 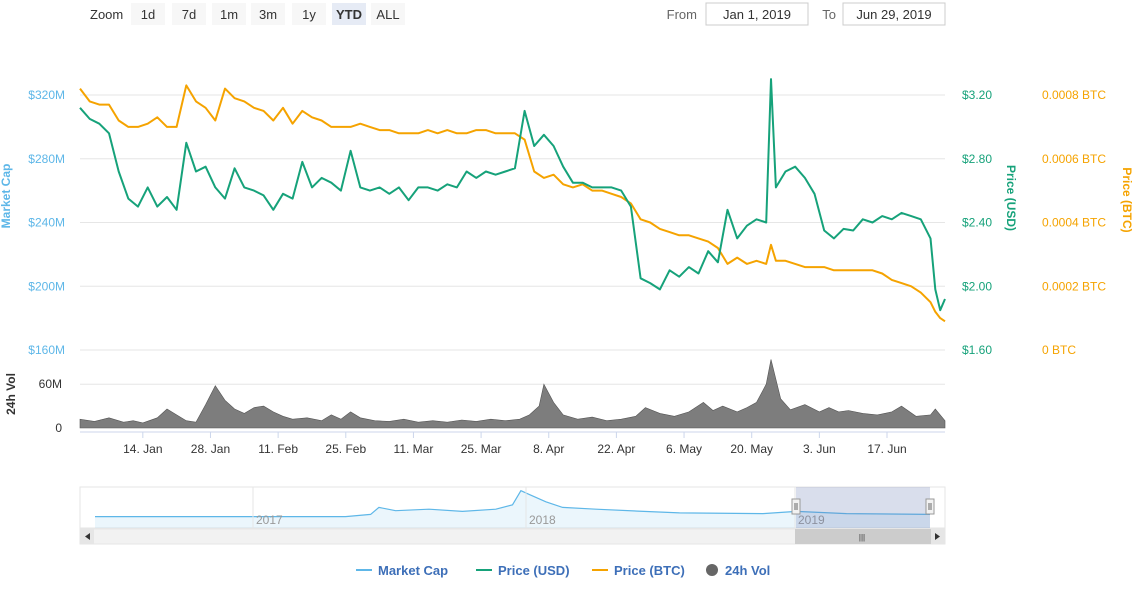 What do you see at coordinates (46, 159) in the screenshot?
I see `market-cap-tick-label: $280M` at bounding box center [46, 159].